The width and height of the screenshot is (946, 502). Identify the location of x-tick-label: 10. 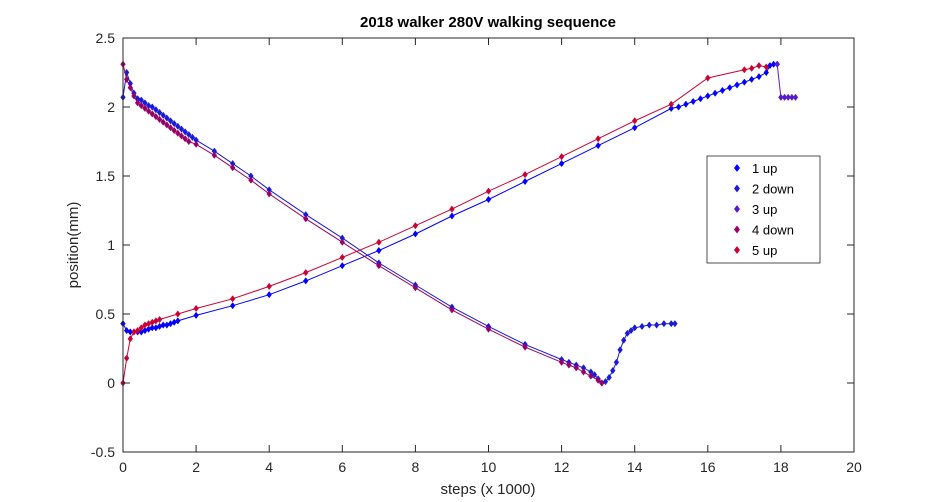
(489, 467).